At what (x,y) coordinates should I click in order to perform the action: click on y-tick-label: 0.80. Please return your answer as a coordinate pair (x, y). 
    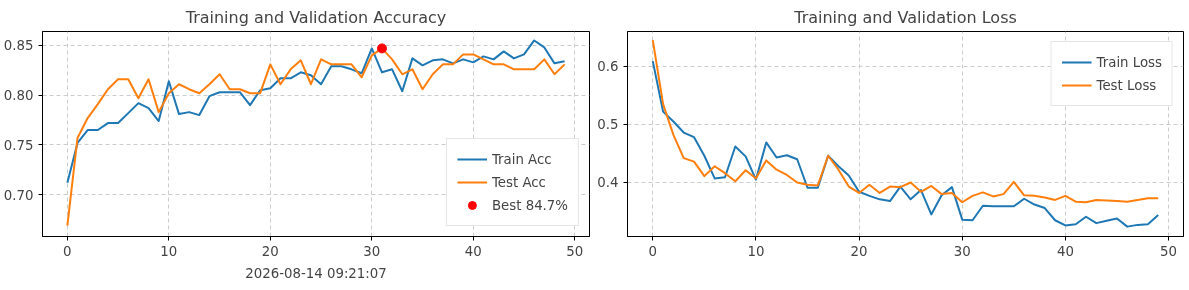
    Looking at the image, I should click on (18, 96).